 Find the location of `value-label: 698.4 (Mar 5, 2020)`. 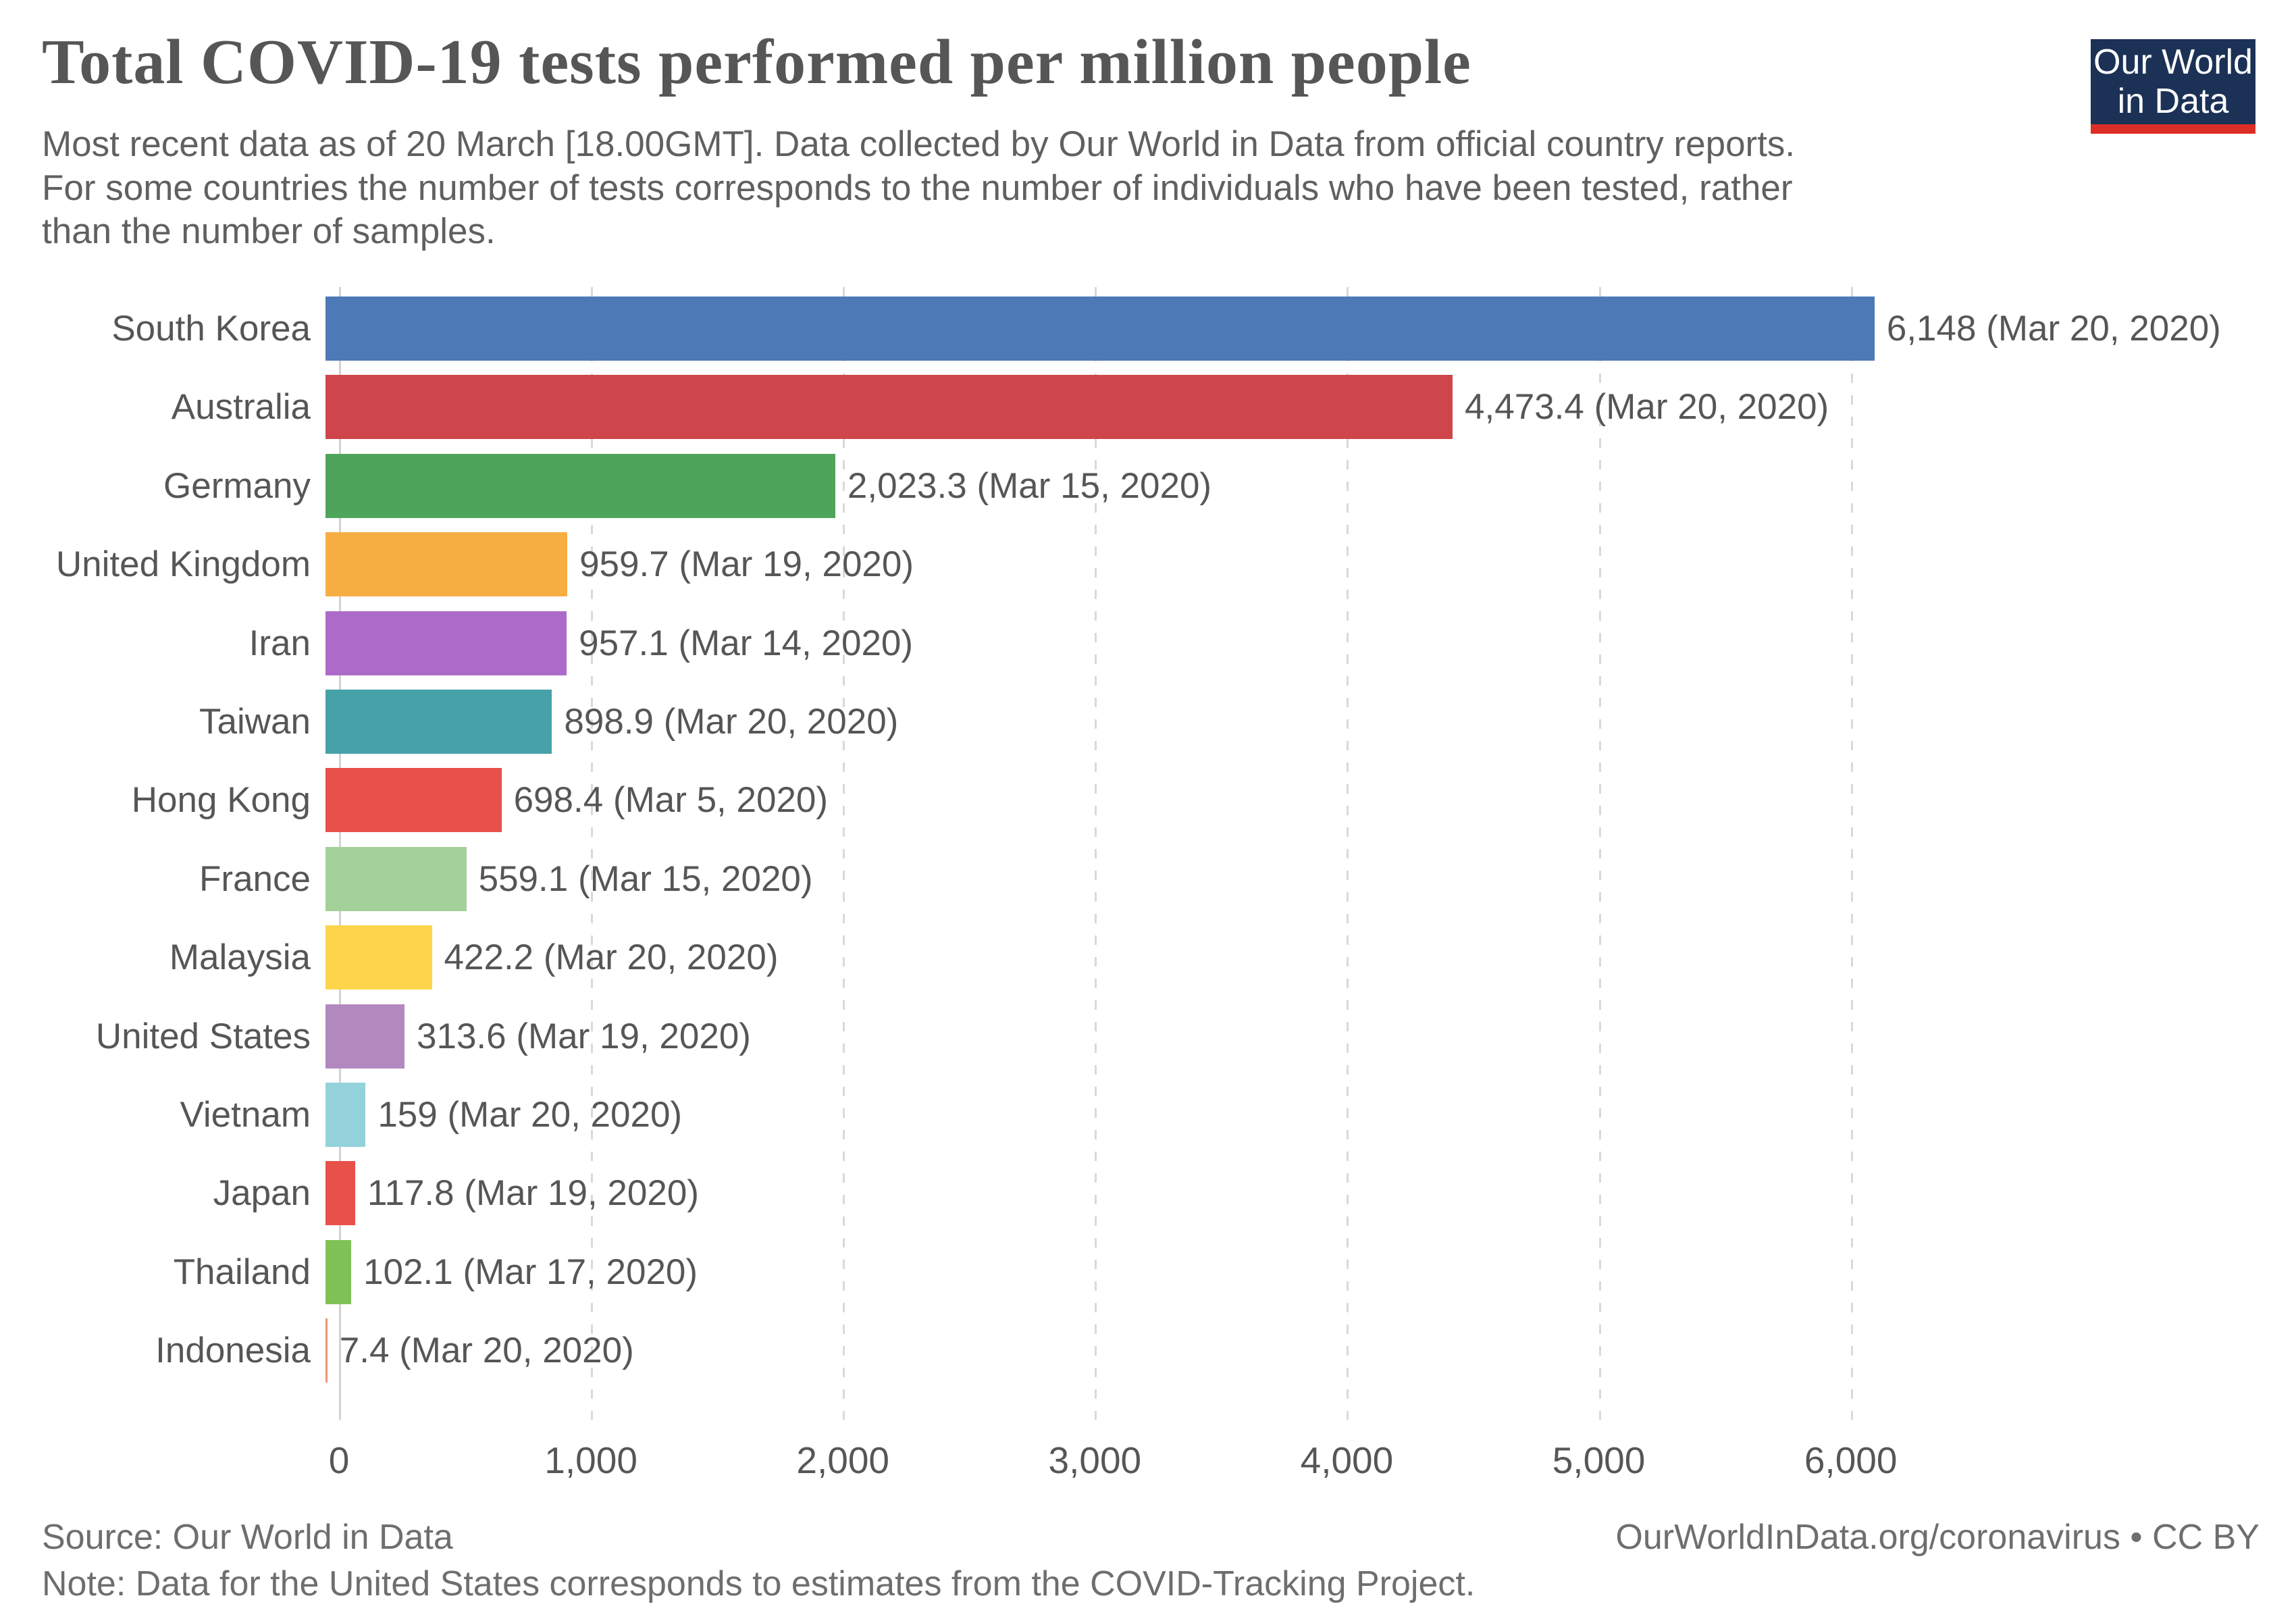

value-label: 698.4 (Mar 5, 2020) is located at coordinates (671, 800).